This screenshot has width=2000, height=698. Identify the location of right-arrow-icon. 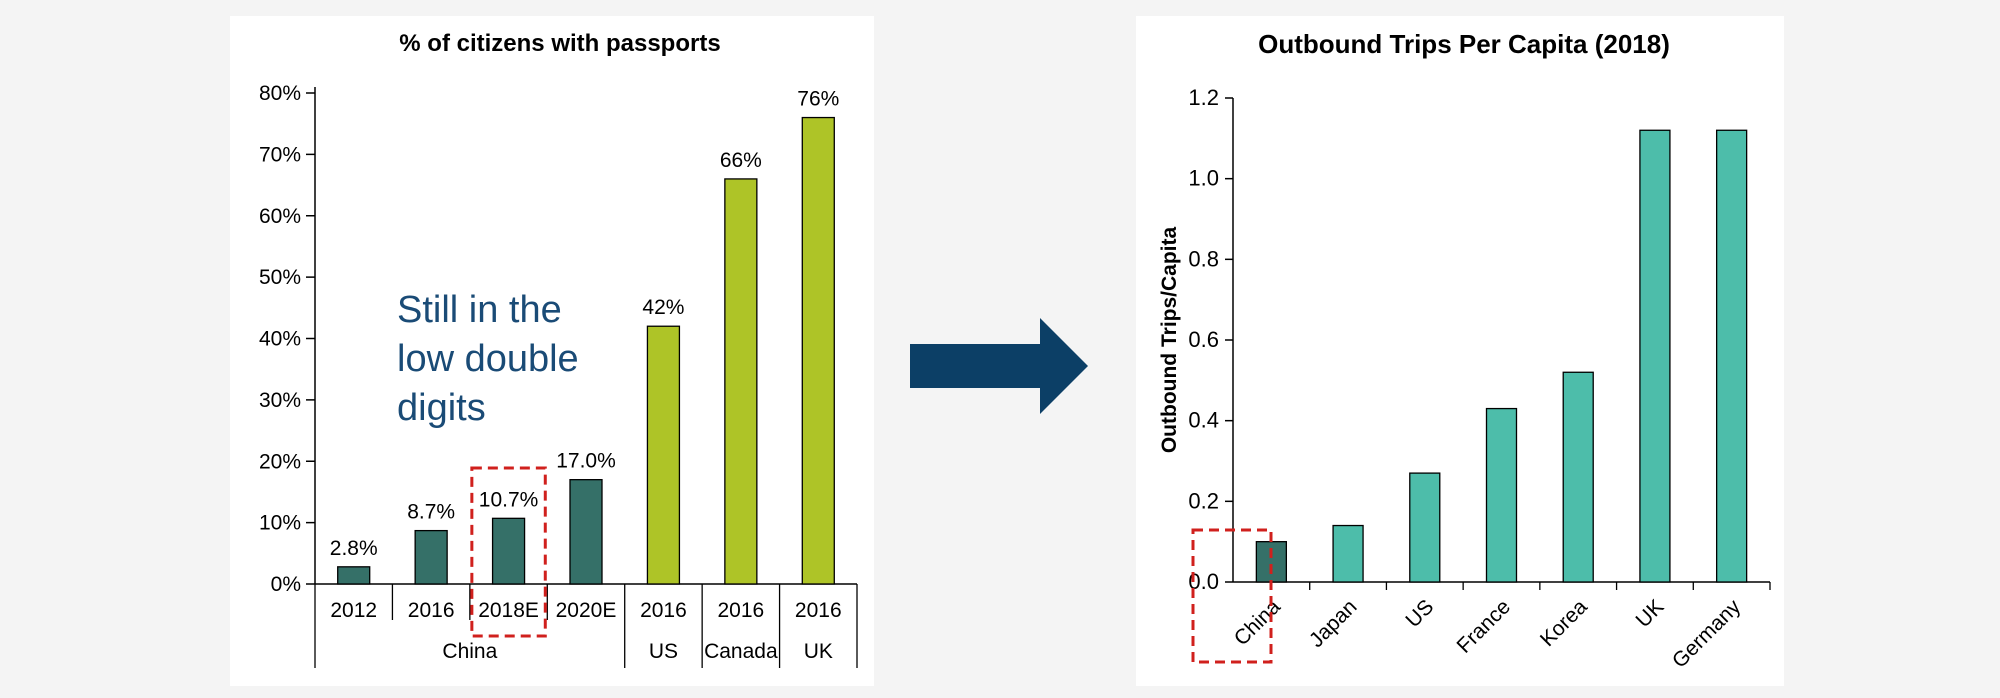
(999, 366).